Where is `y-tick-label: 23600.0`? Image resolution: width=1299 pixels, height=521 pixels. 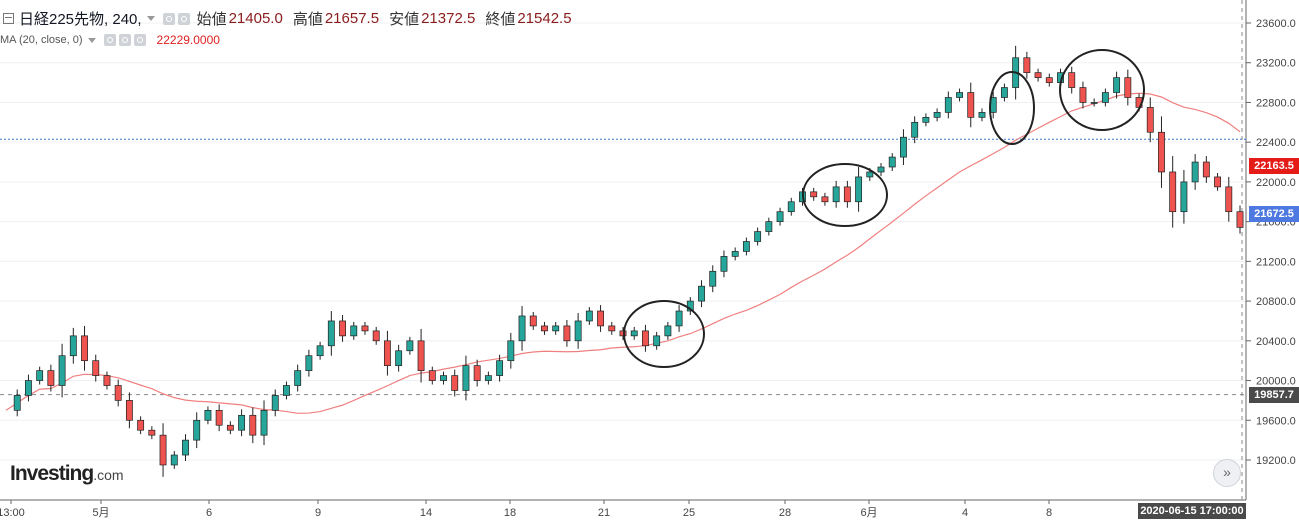
y-tick-label: 23600.0 is located at coordinates (1276, 24).